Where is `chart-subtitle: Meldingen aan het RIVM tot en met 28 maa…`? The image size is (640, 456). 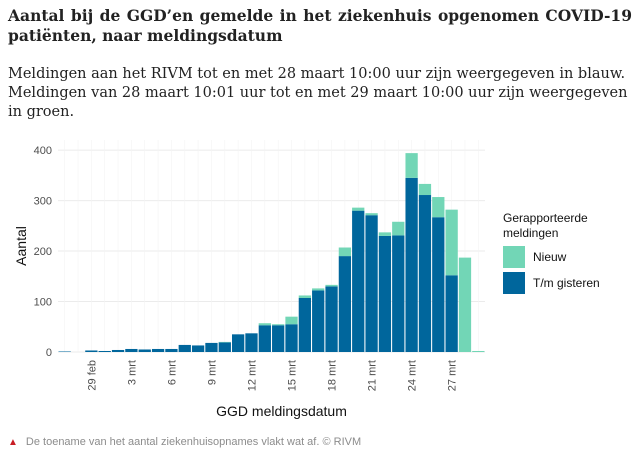 chart-subtitle: Meldingen aan het RIVM tot en met 28 maa… is located at coordinates (320, 93).